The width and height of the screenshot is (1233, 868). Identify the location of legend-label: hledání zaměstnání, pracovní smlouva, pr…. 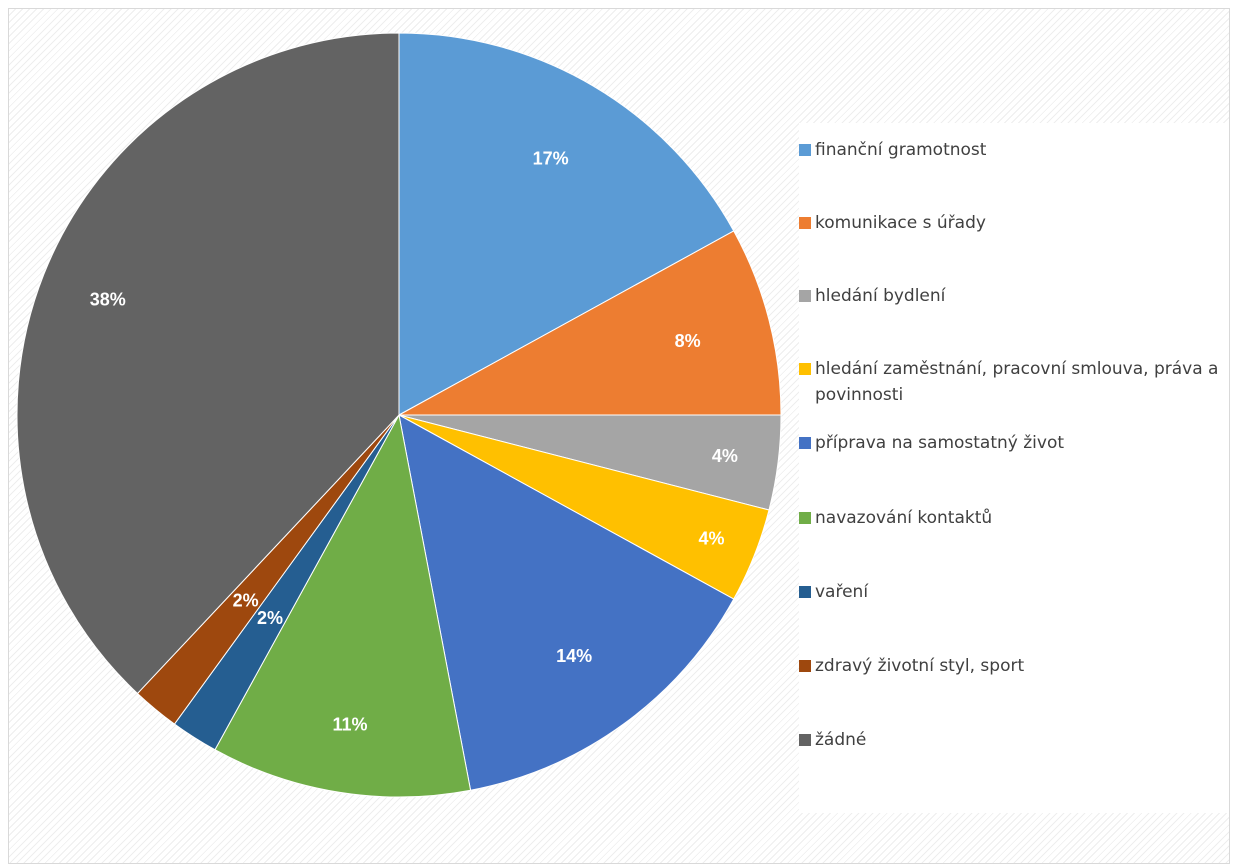
(1017, 382).